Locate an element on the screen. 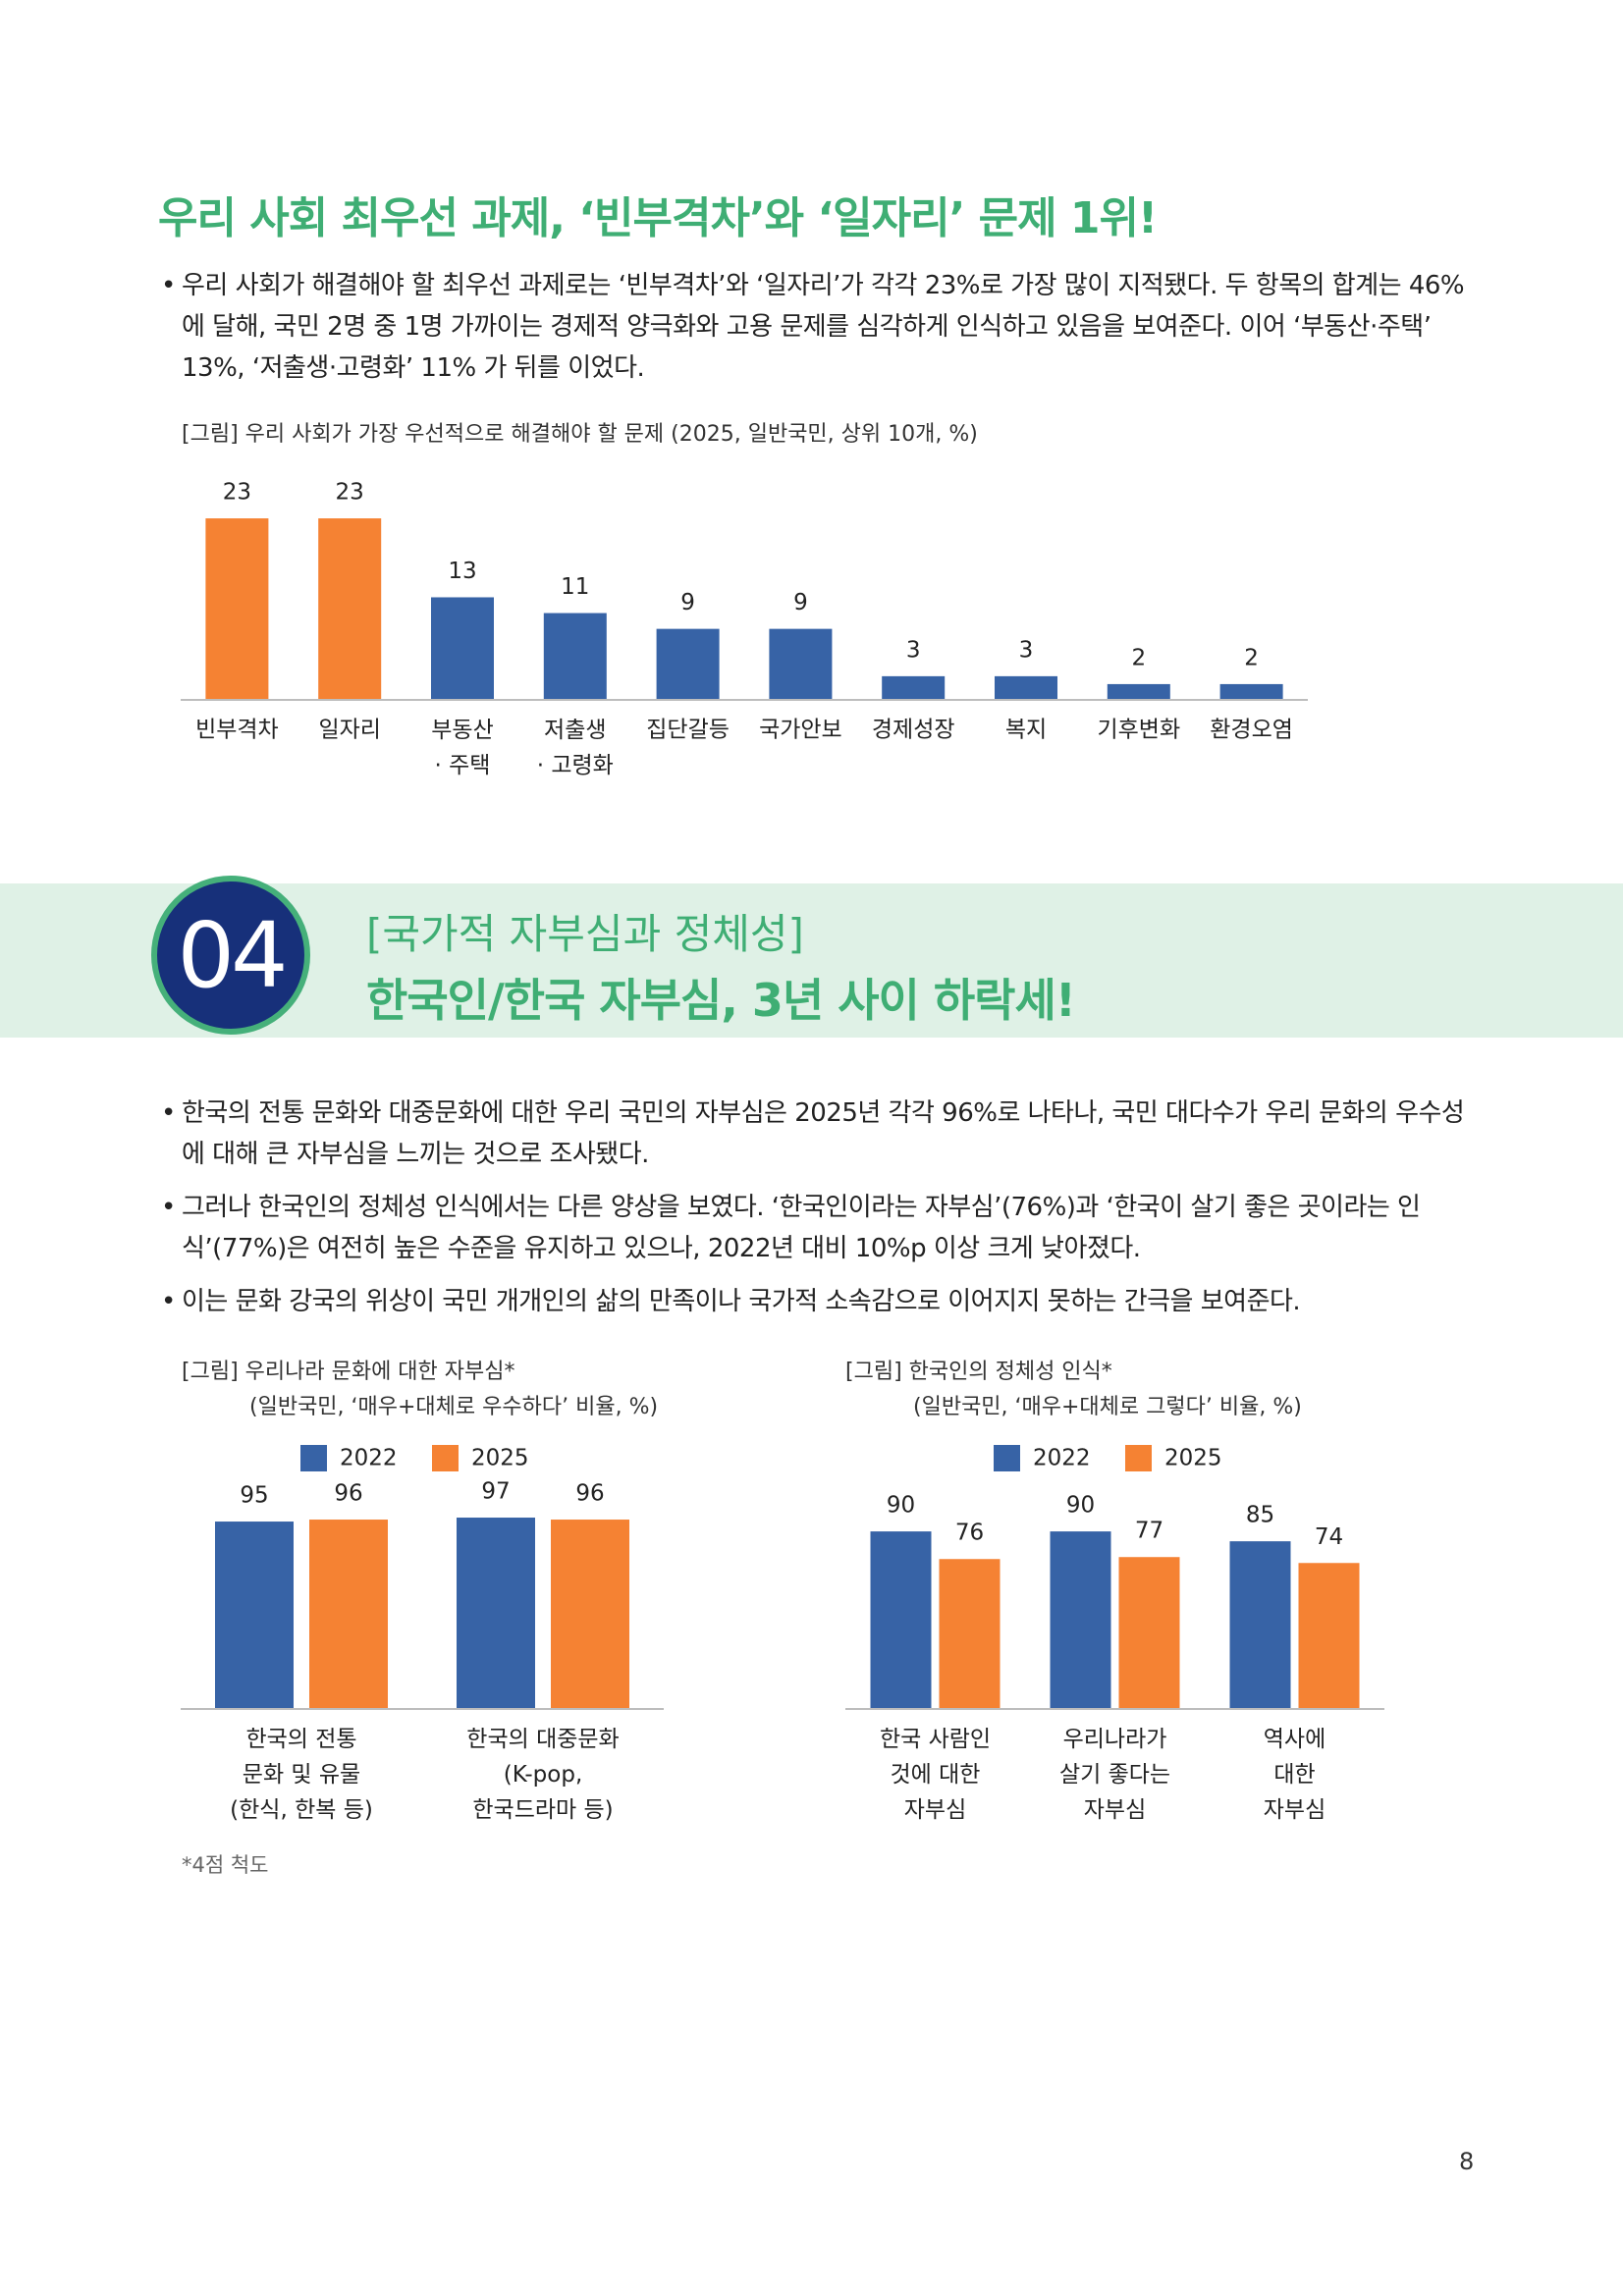 The width and height of the screenshot is (1623, 2296). section-number: 04 is located at coordinates (230, 955).